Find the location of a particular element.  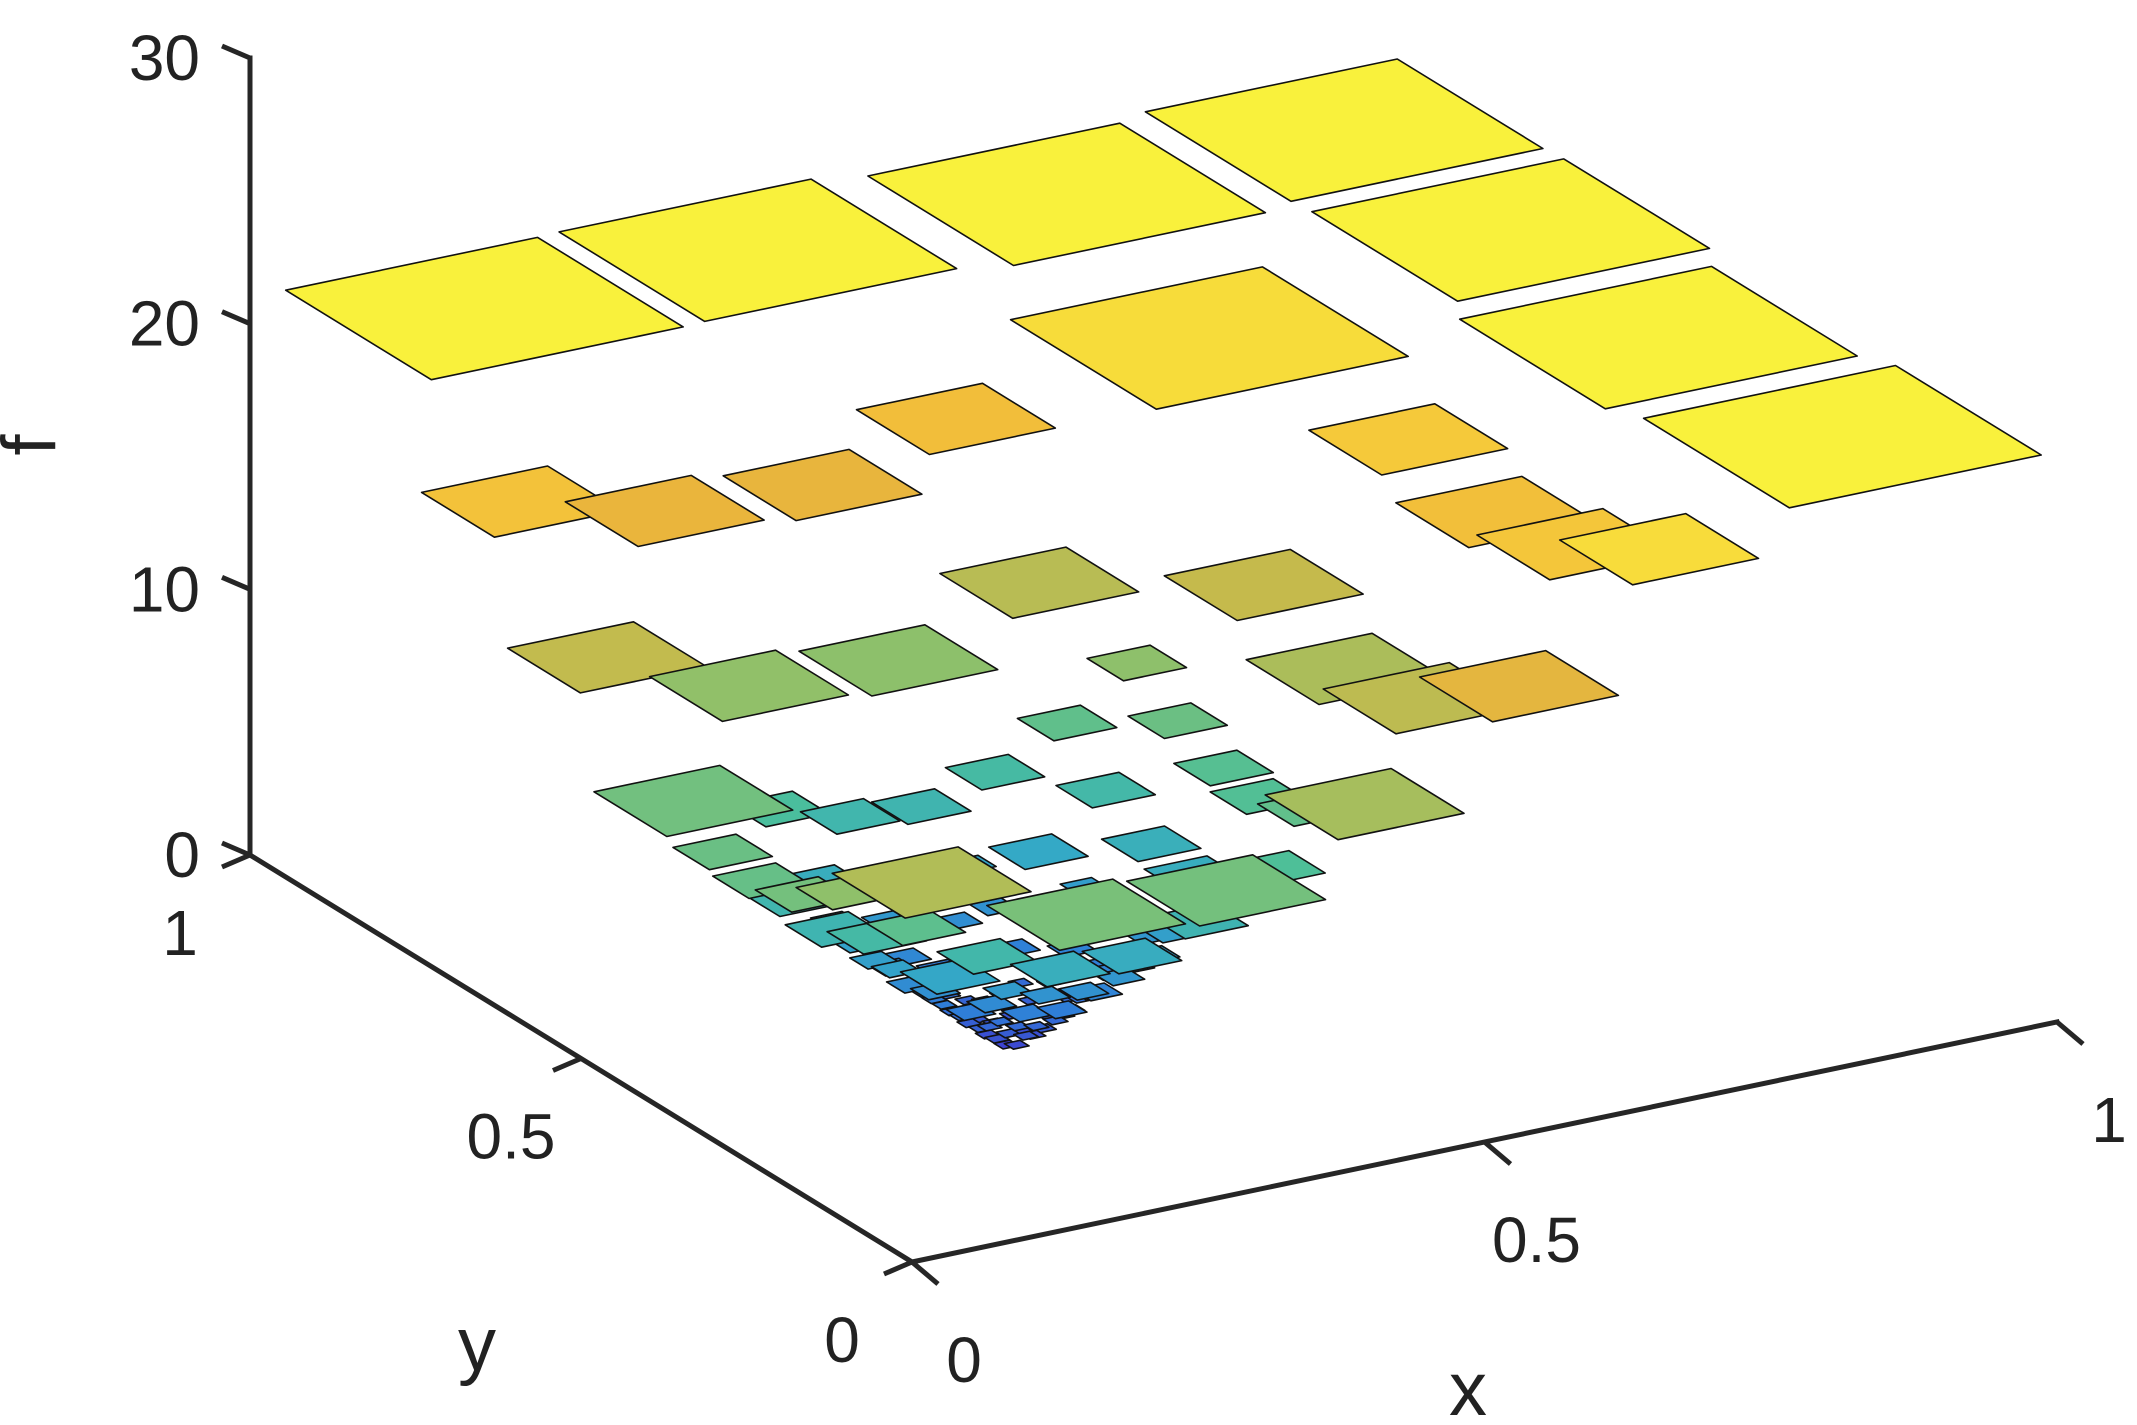

x-axis-label: x is located at coordinates (1468, 1383).